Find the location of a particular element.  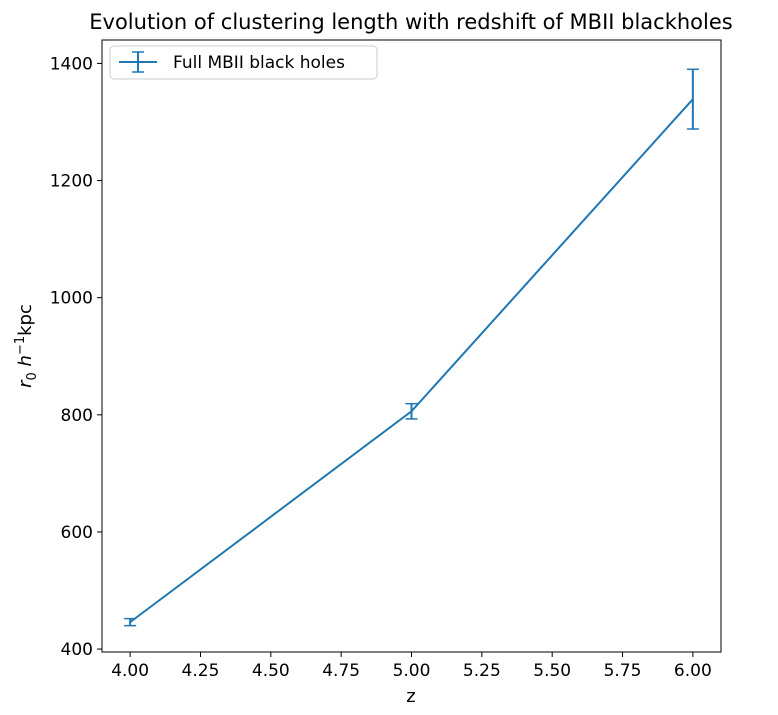

x-tick-label: 5.25 is located at coordinates (482, 671).